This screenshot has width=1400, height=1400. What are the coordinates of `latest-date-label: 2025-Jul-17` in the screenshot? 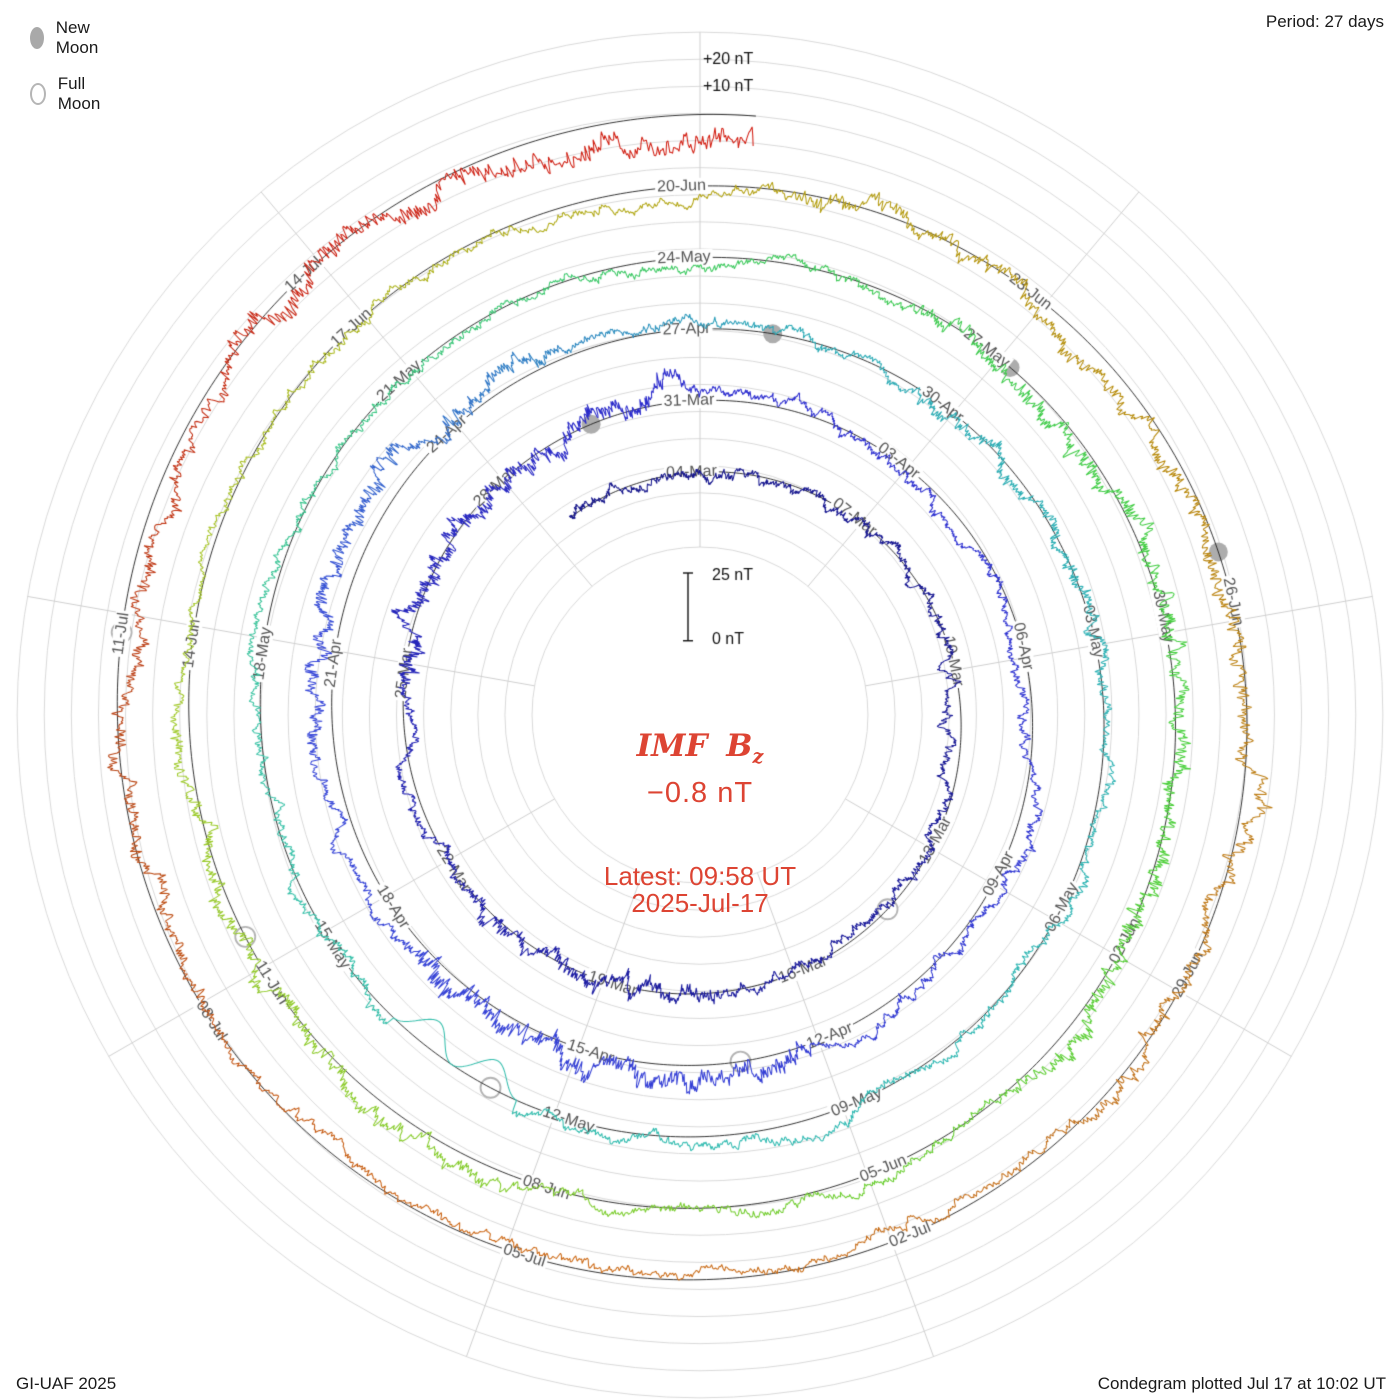 It's located at (700, 903).